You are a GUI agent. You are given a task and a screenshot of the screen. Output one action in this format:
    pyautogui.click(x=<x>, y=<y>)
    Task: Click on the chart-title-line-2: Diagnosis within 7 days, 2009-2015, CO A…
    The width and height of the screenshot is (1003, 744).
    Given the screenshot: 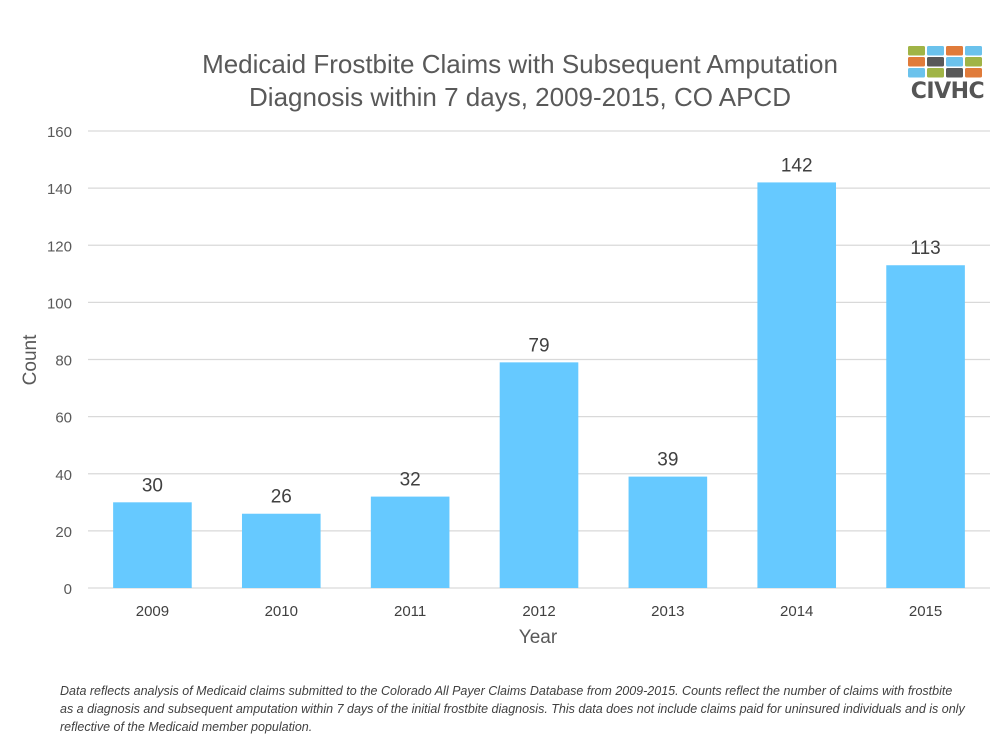 What is the action you would take?
    pyautogui.click(x=520, y=97)
    